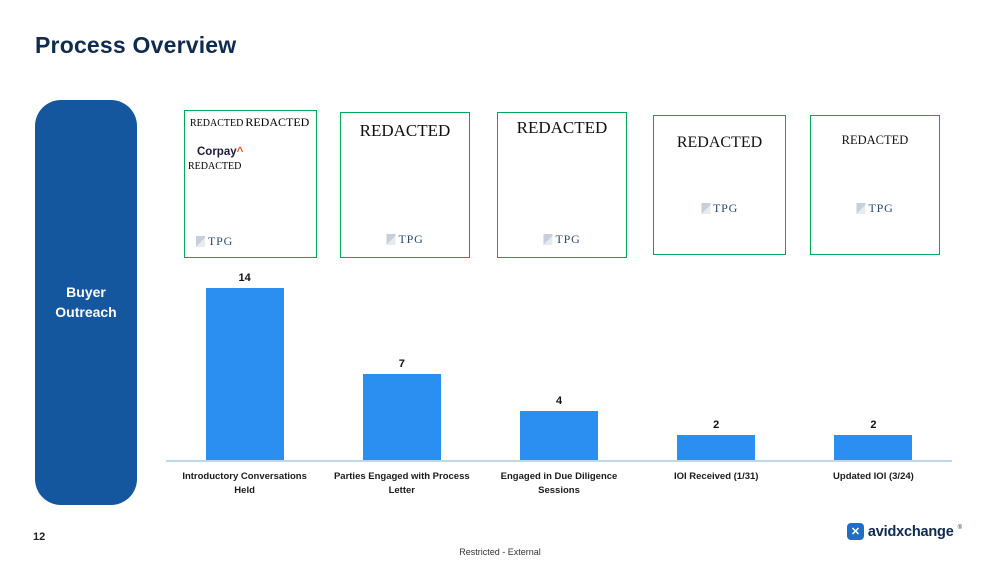 This screenshot has width=1000, height=563. What do you see at coordinates (562, 127) in the screenshot?
I see `card3-redacted: REDACTED` at bounding box center [562, 127].